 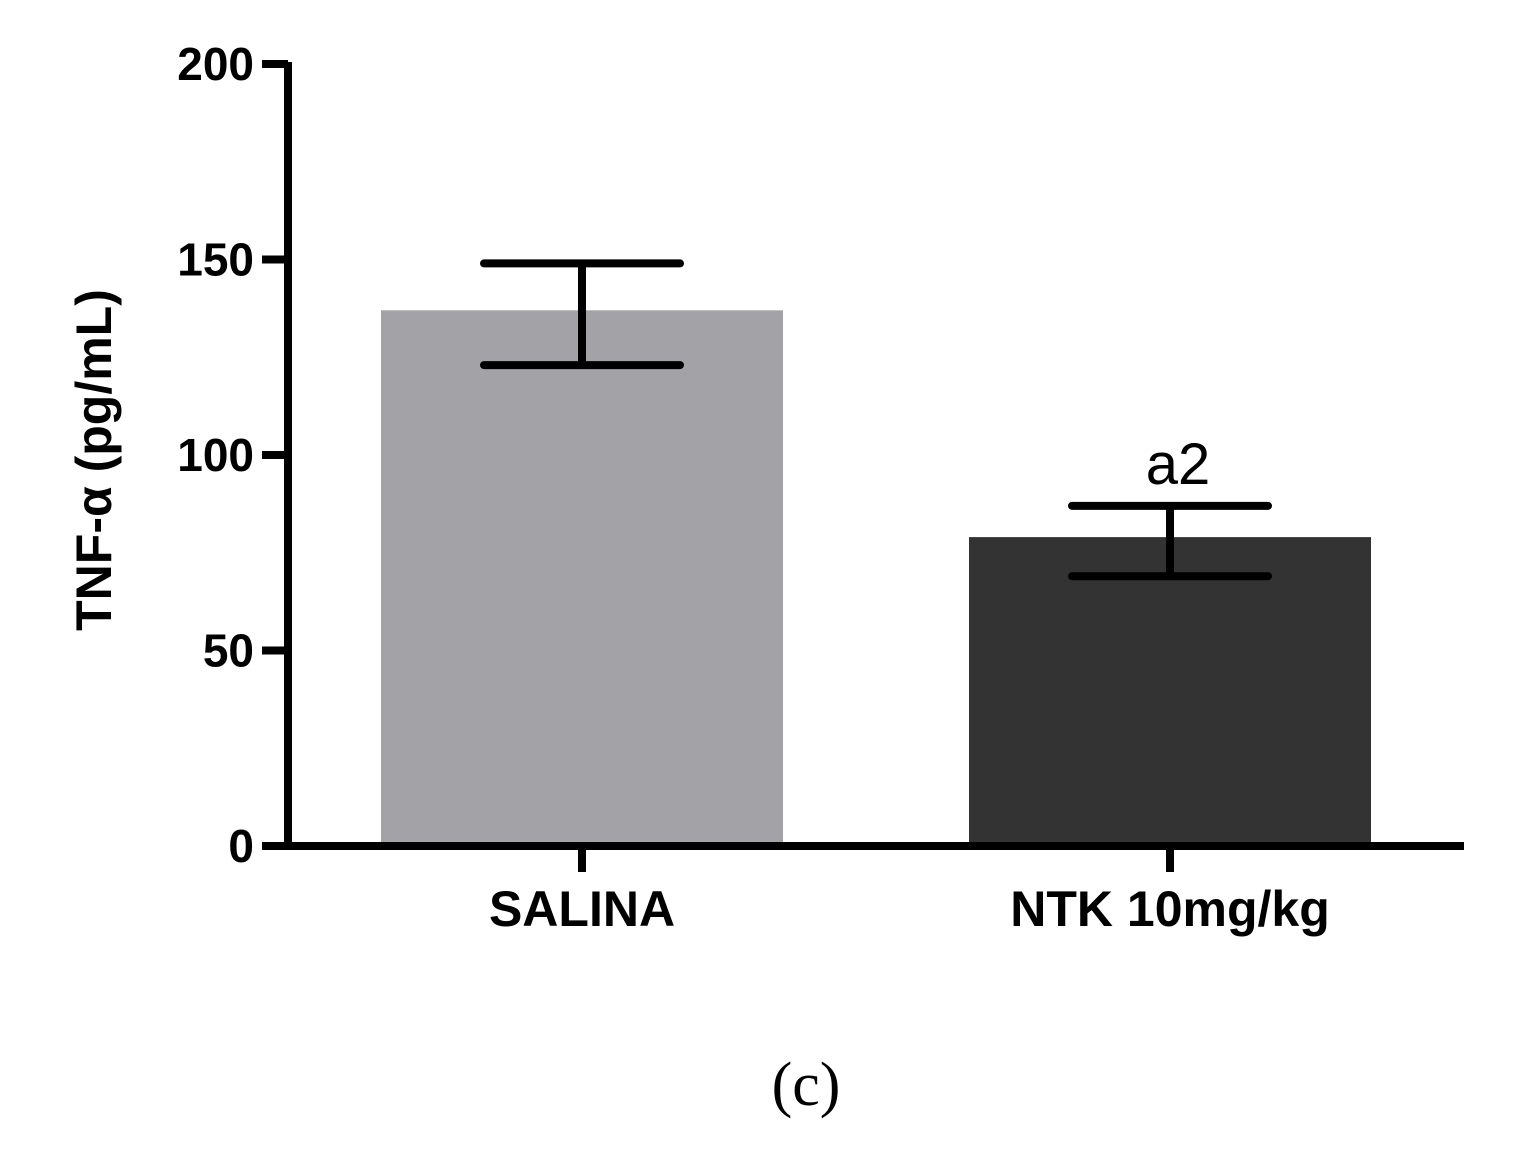 What do you see at coordinates (909, 891) in the screenshot?
I see `x-ticks-layer: SALINA NTK 10mg/kg` at bounding box center [909, 891].